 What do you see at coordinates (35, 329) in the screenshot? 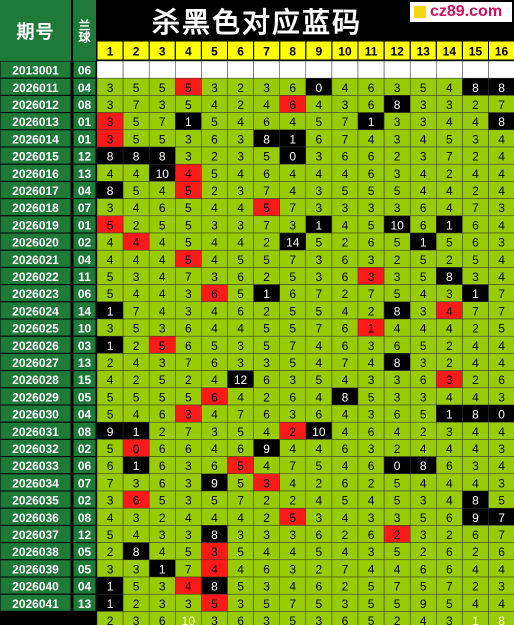
I see `period-label: 2026025` at bounding box center [35, 329].